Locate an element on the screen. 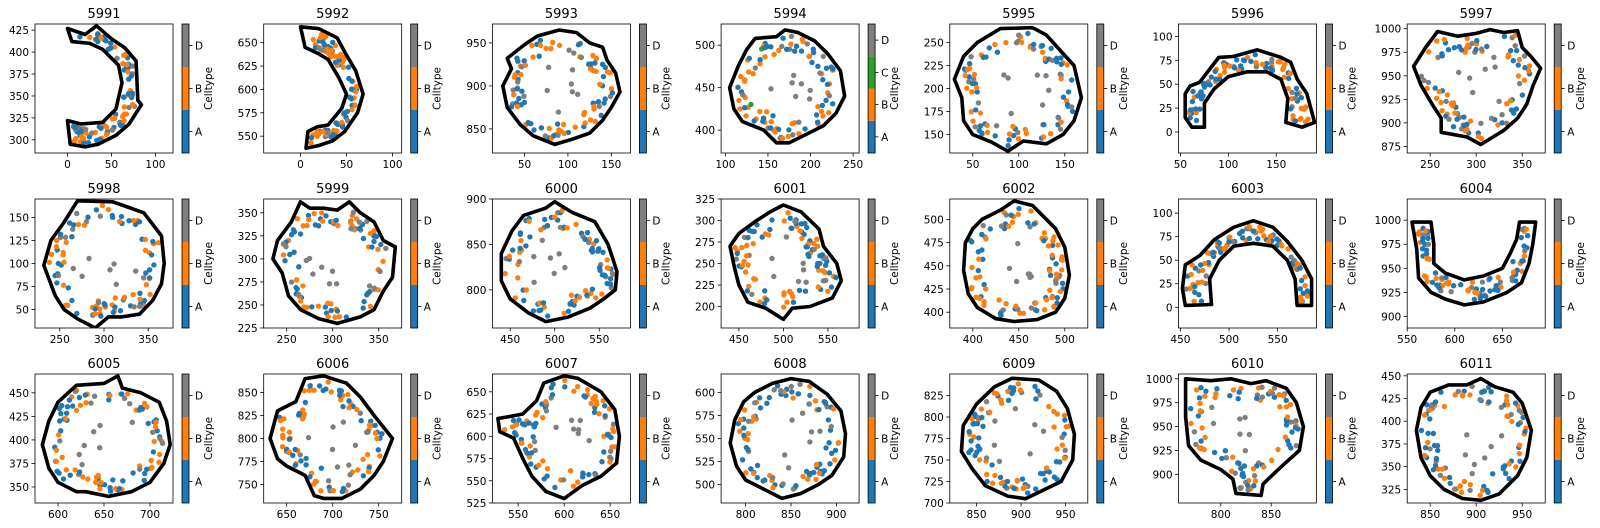 This screenshot has width=1600, height=528. colorbar-segment-A is located at coordinates (1100, 131).